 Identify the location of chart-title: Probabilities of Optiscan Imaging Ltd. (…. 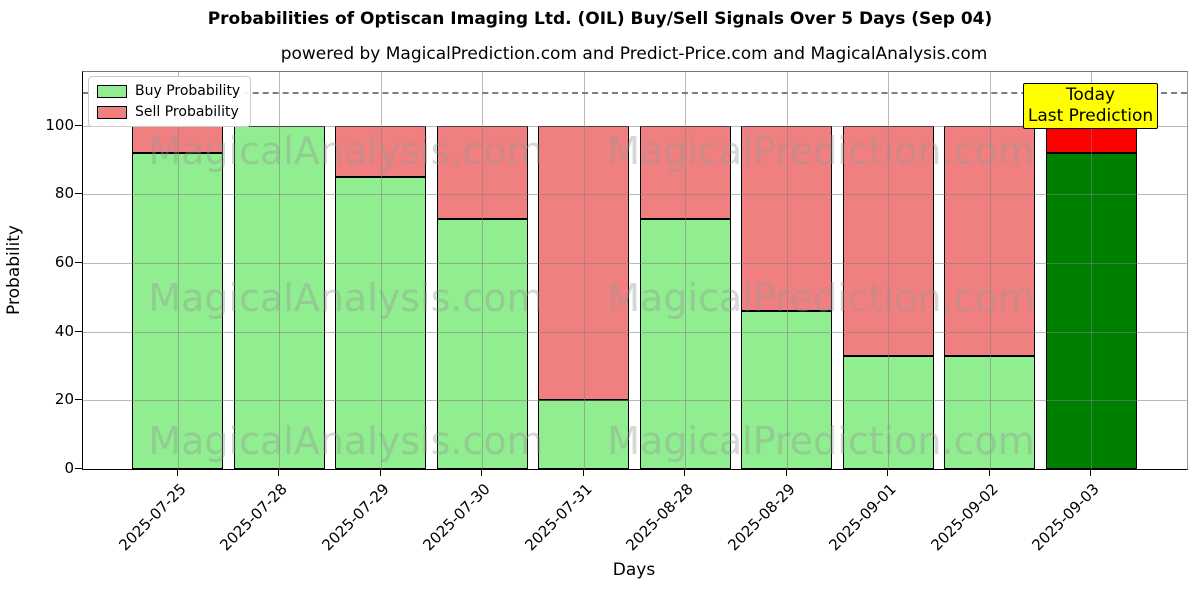
(600, 19).